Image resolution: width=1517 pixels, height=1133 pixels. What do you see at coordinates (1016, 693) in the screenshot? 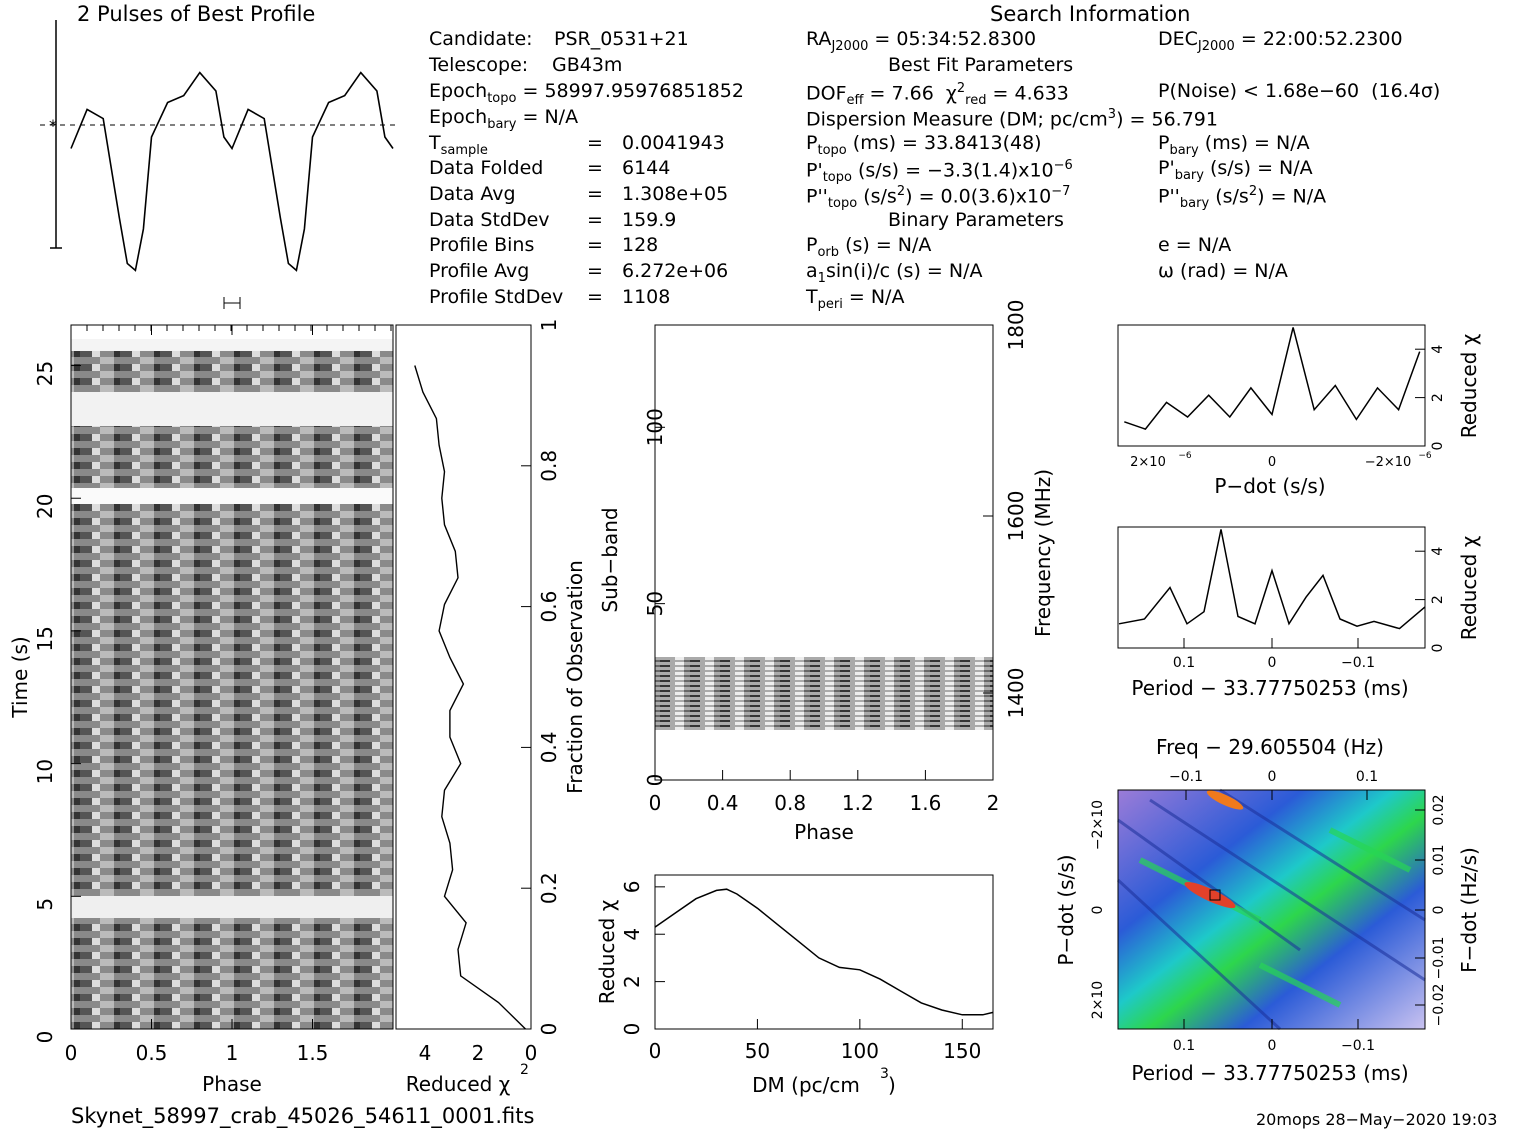
I see `tick-label: 1400` at bounding box center [1016, 693].